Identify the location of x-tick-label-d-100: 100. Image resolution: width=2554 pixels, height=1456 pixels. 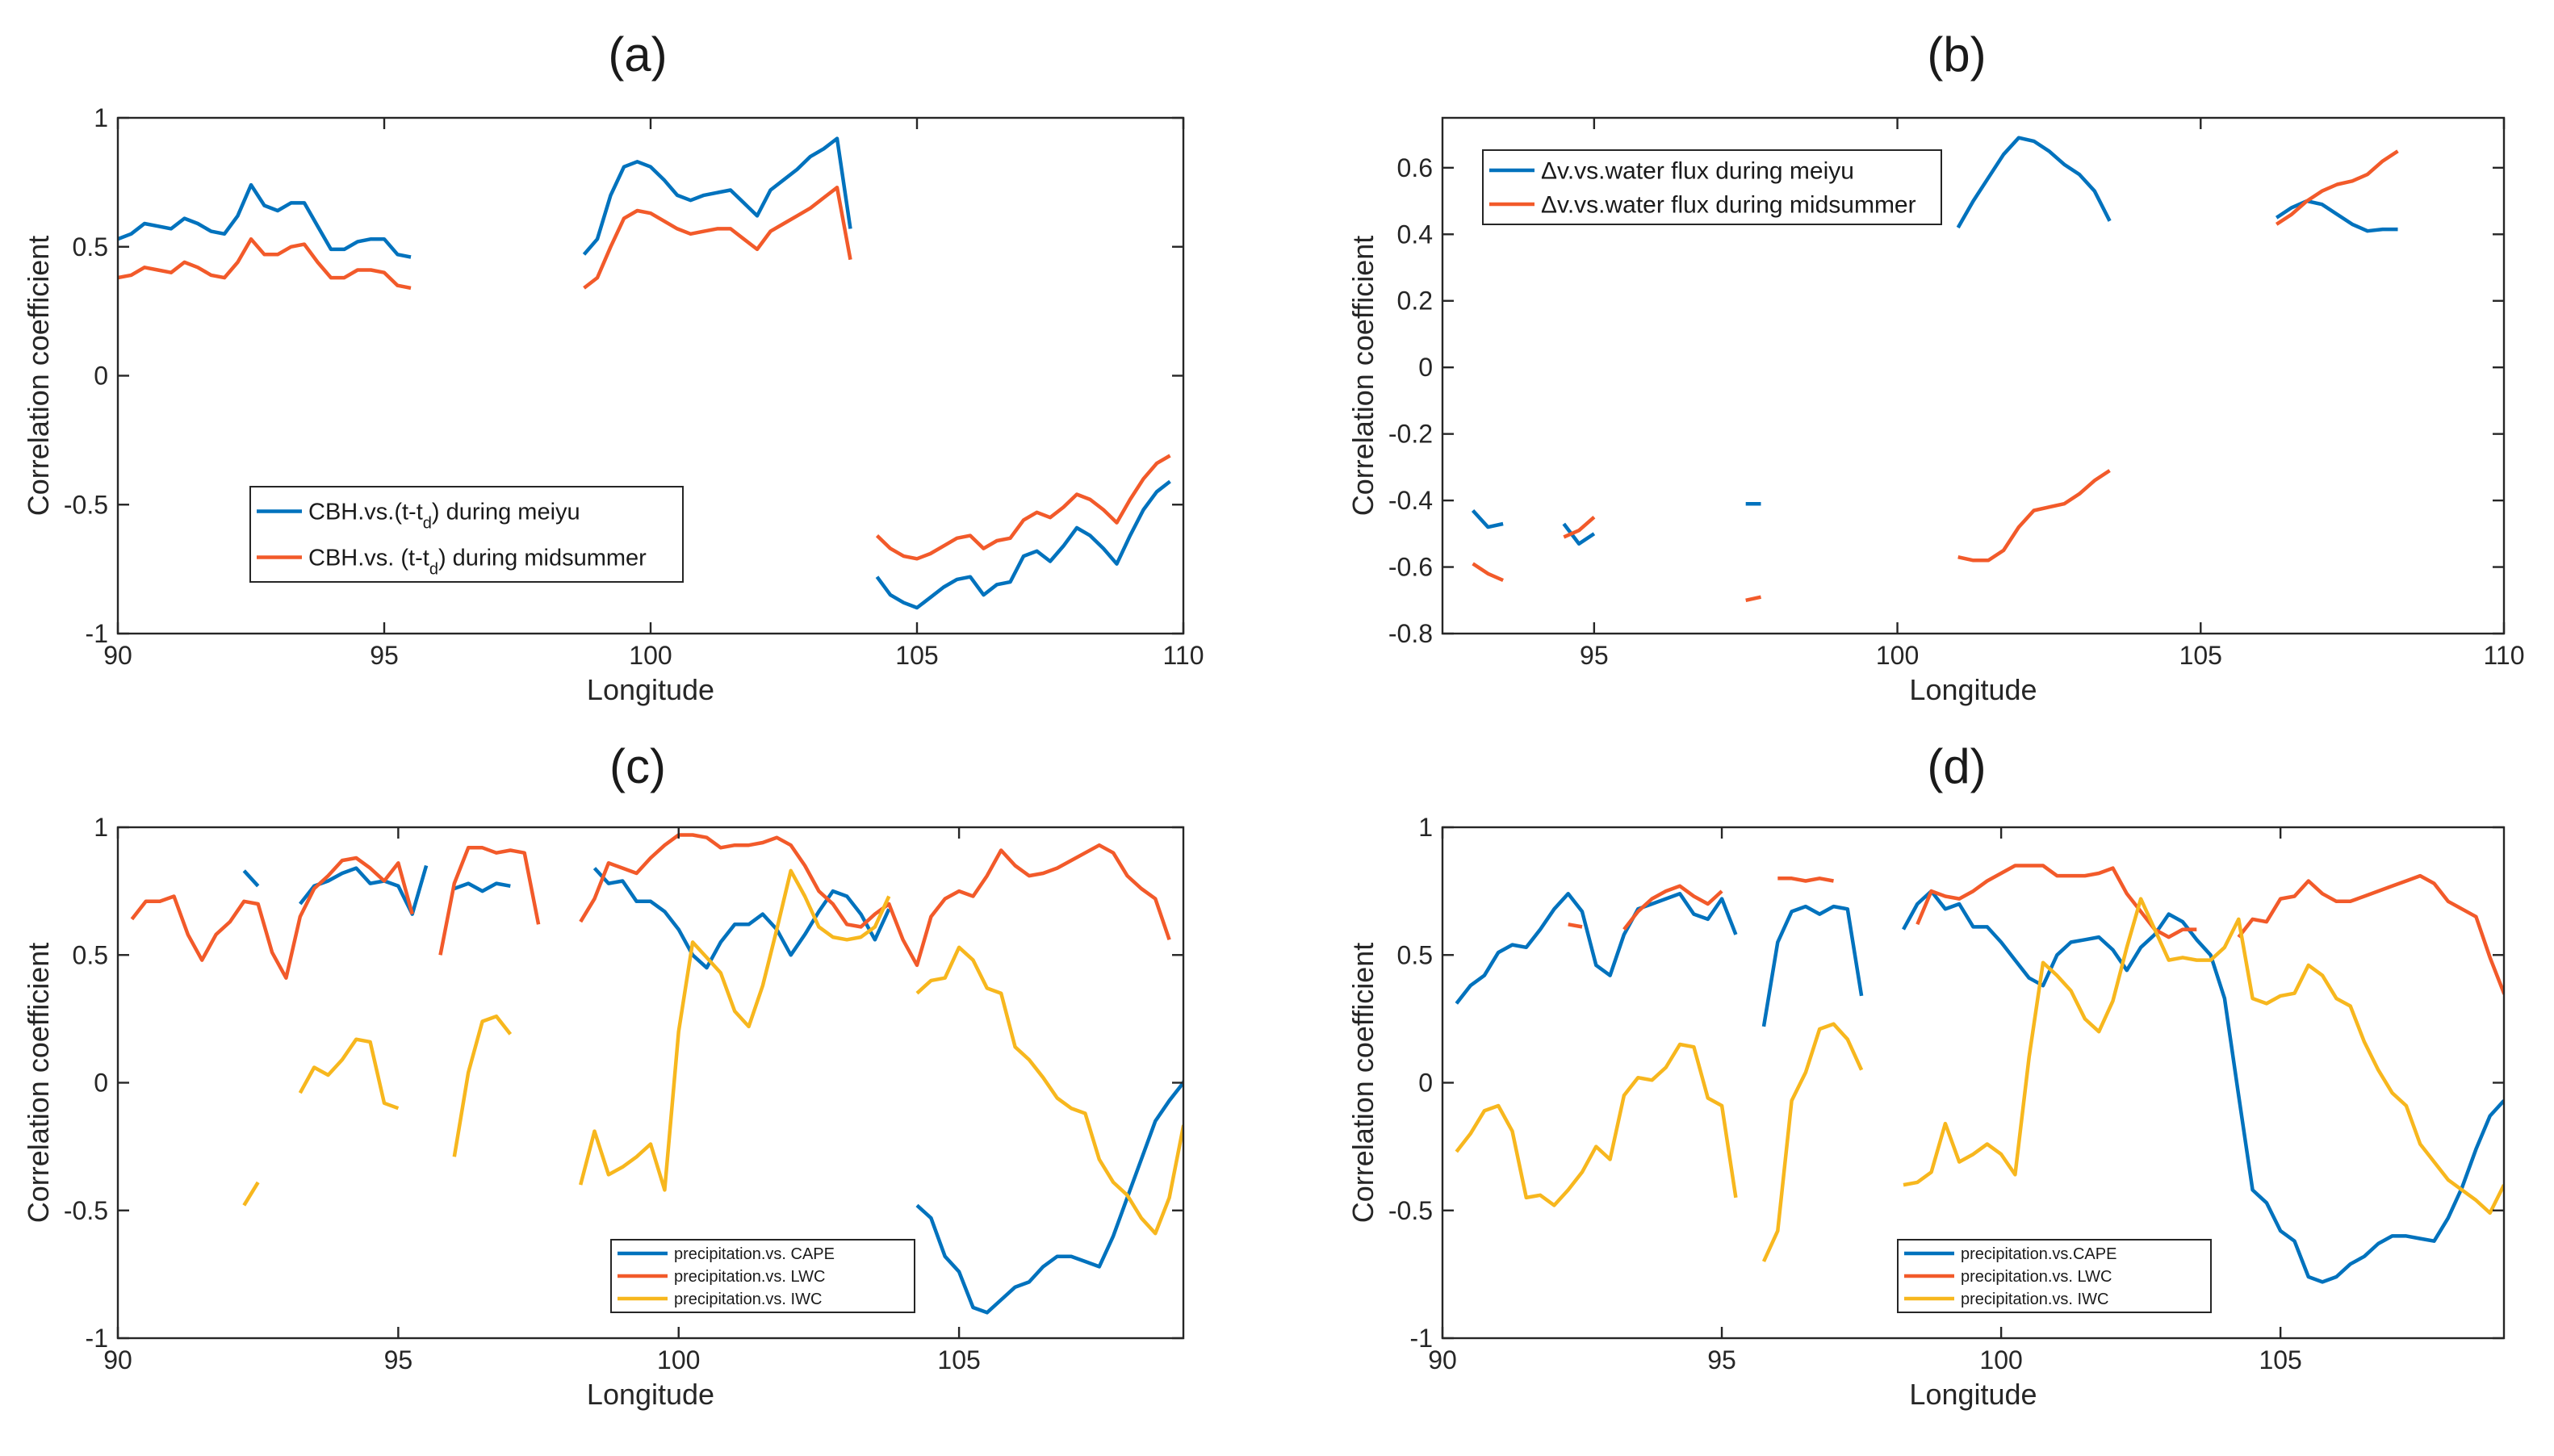
(2001, 1359).